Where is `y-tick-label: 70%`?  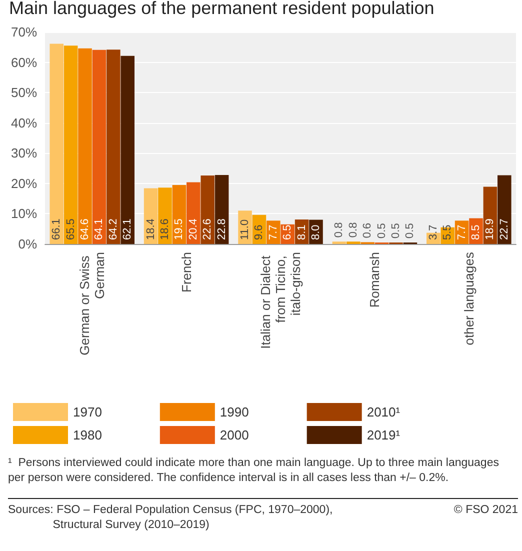 y-tick-label: 70% is located at coordinates (24, 32).